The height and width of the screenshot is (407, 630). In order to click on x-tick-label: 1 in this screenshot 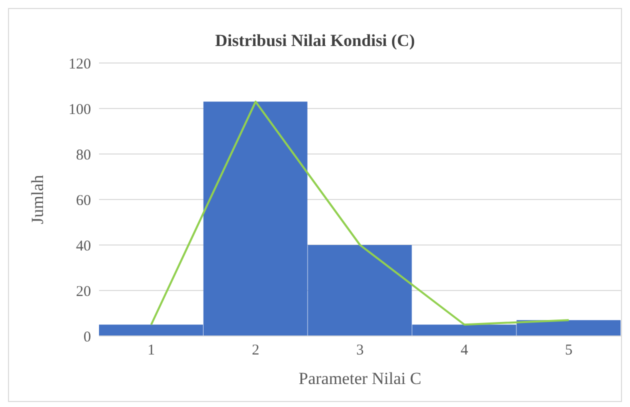, I will do `click(151, 350)`.